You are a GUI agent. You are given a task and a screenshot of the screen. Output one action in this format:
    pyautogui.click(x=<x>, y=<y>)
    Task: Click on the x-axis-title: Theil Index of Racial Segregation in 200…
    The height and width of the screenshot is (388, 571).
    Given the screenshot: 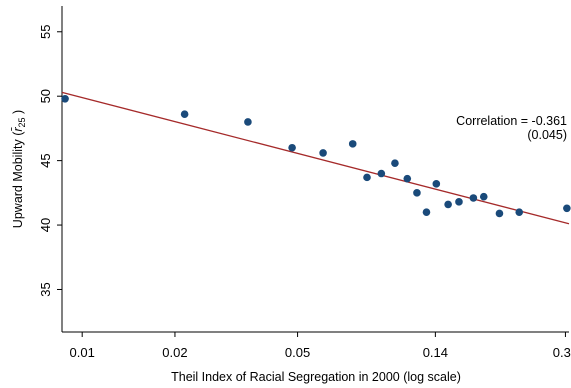 What is the action you would take?
    pyautogui.click(x=316, y=377)
    